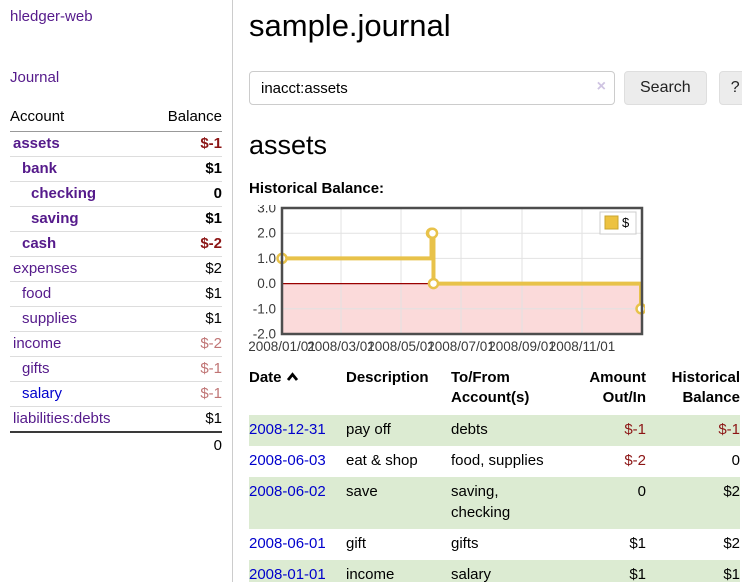  What do you see at coordinates (730, 88) in the screenshot?
I see `help-button: ?` at bounding box center [730, 88].